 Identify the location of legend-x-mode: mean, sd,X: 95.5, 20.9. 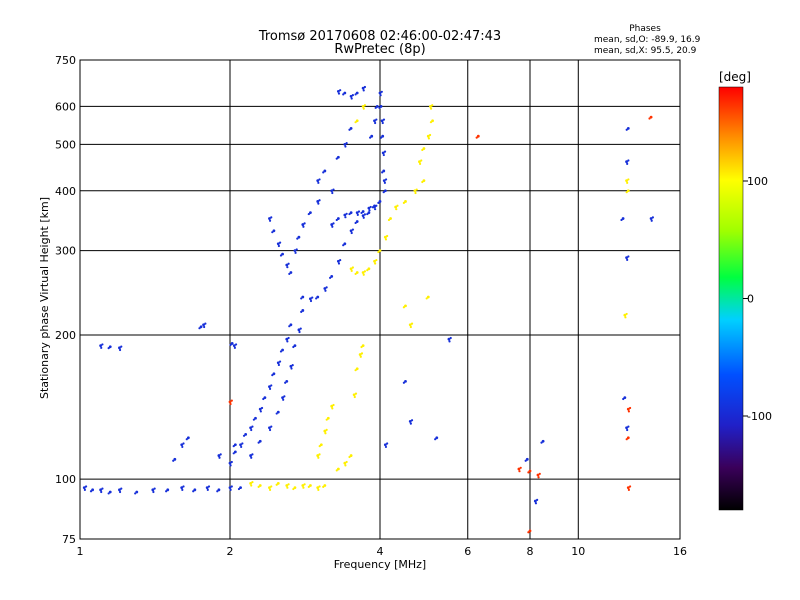
(645, 51).